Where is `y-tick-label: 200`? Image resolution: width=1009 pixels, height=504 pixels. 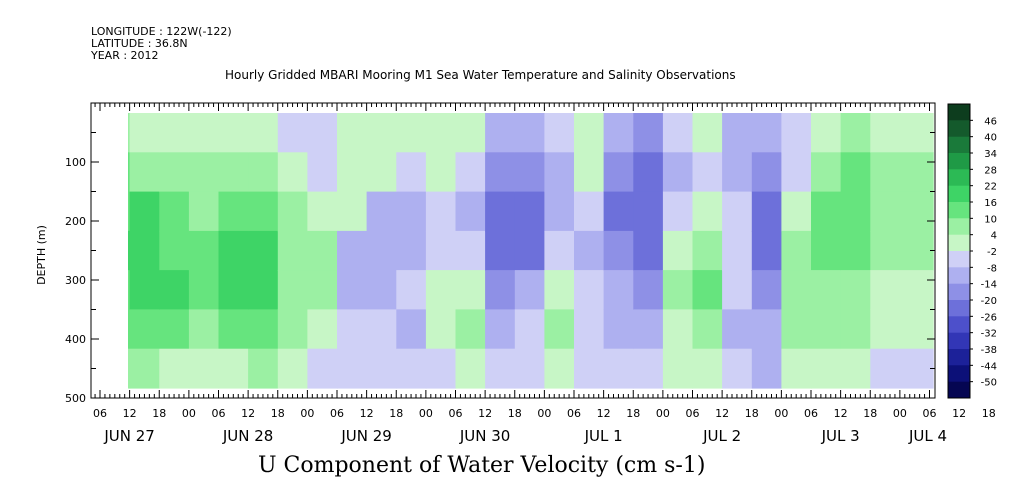 y-tick-label: 200 is located at coordinates (75, 221).